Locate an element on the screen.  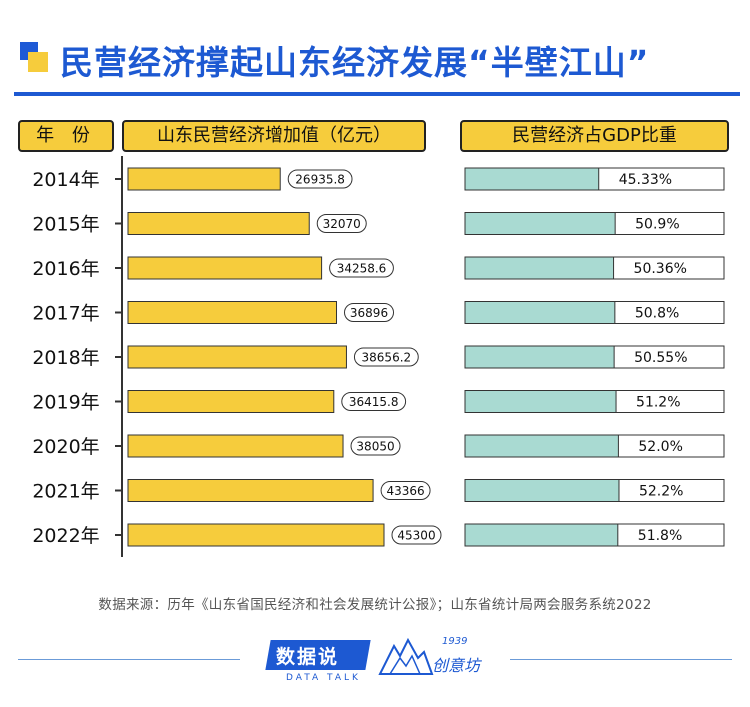
year-label: 2022年 is located at coordinates (65, 536).